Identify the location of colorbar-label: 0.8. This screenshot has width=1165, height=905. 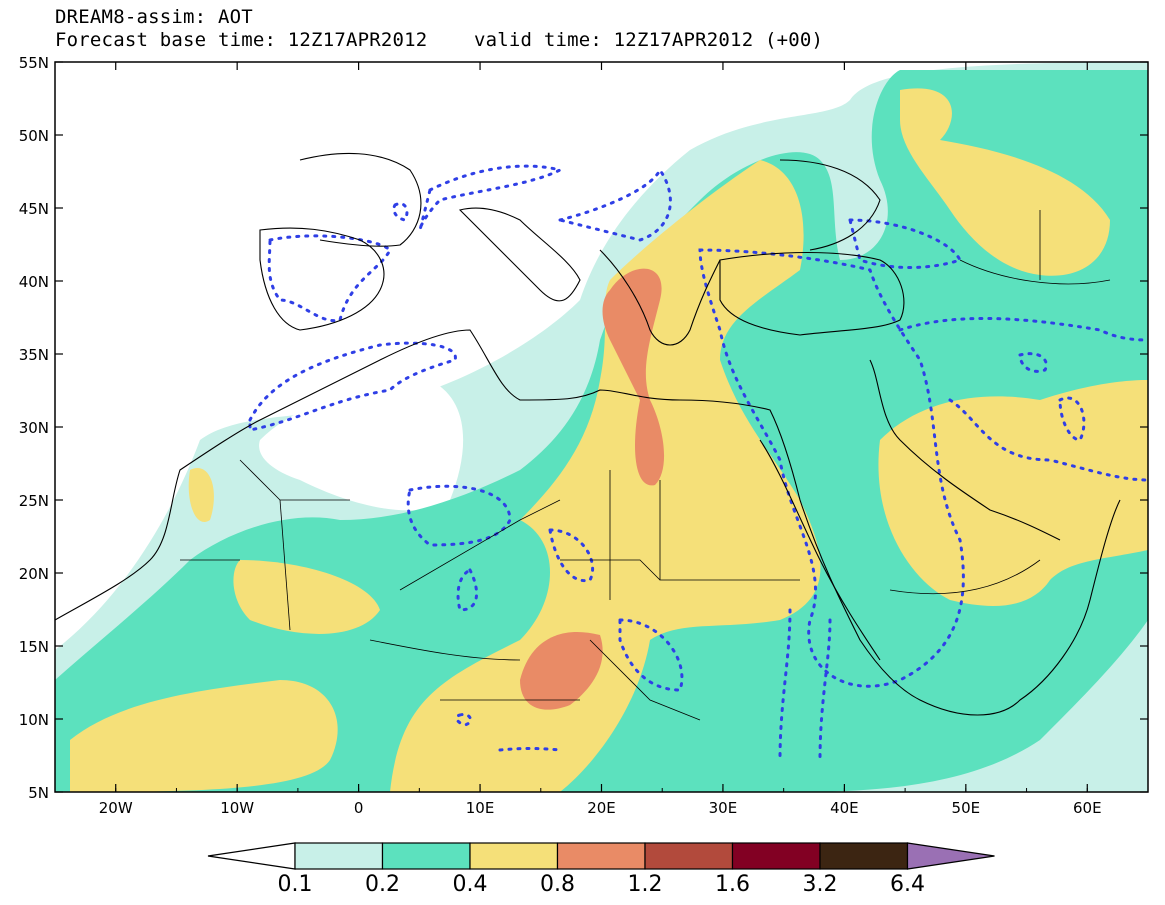
(557, 884).